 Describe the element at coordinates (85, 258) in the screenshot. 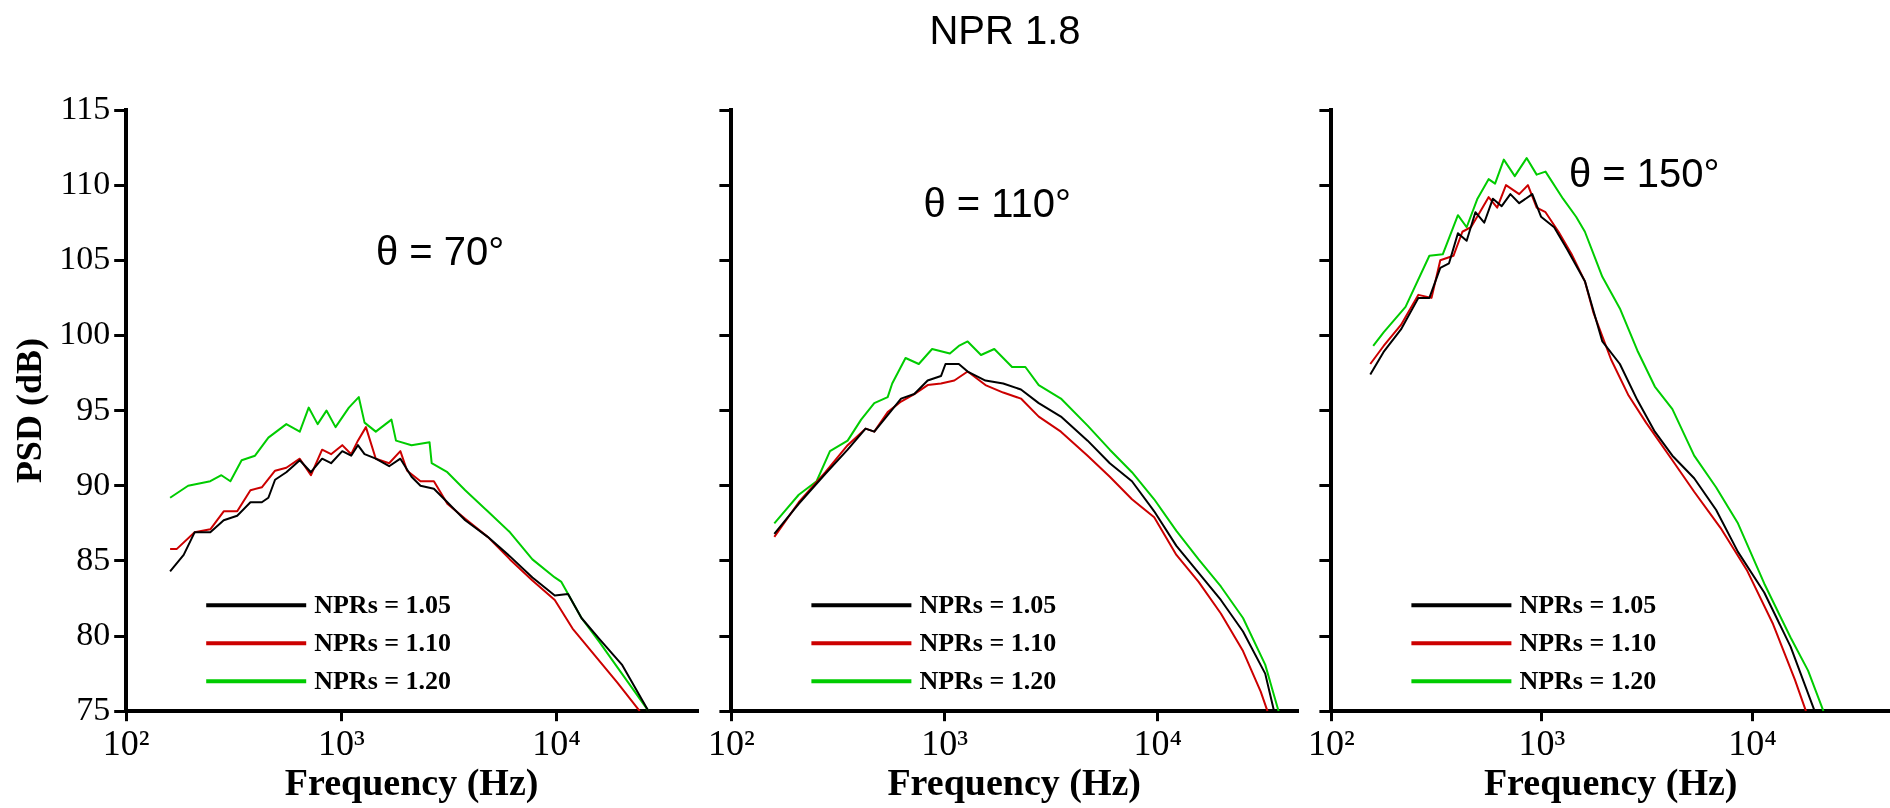

I see `y-tick-label: 105` at that location.